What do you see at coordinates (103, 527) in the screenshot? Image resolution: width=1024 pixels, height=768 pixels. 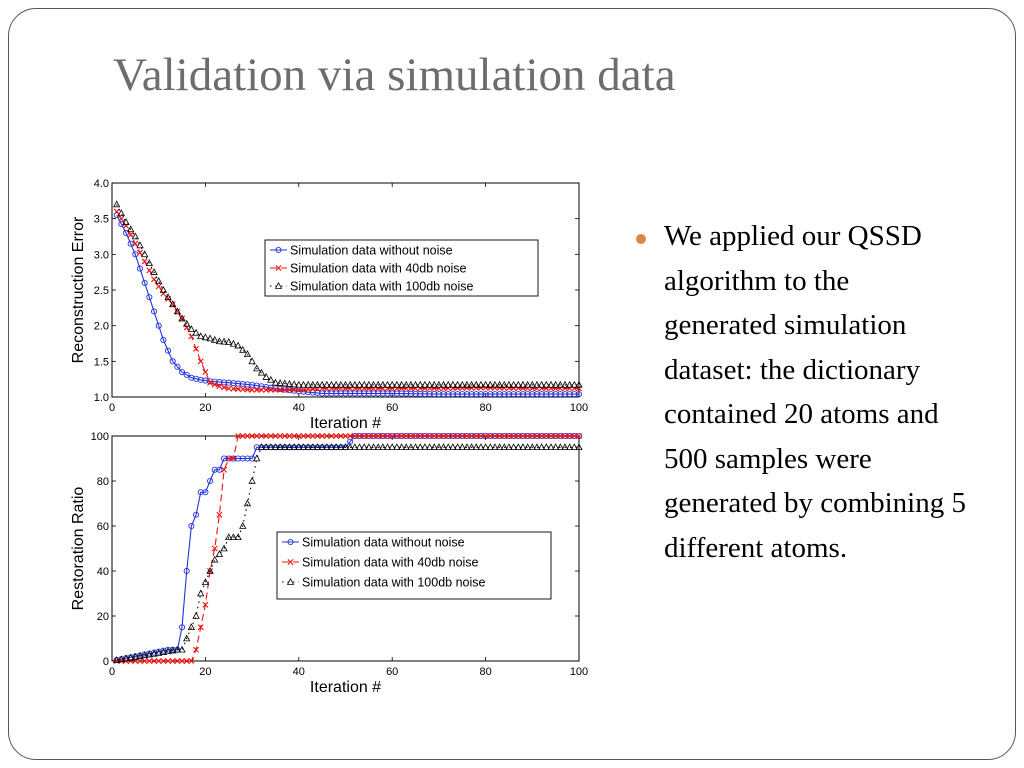 I see `y-tick-label: 60` at bounding box center [103, 527].